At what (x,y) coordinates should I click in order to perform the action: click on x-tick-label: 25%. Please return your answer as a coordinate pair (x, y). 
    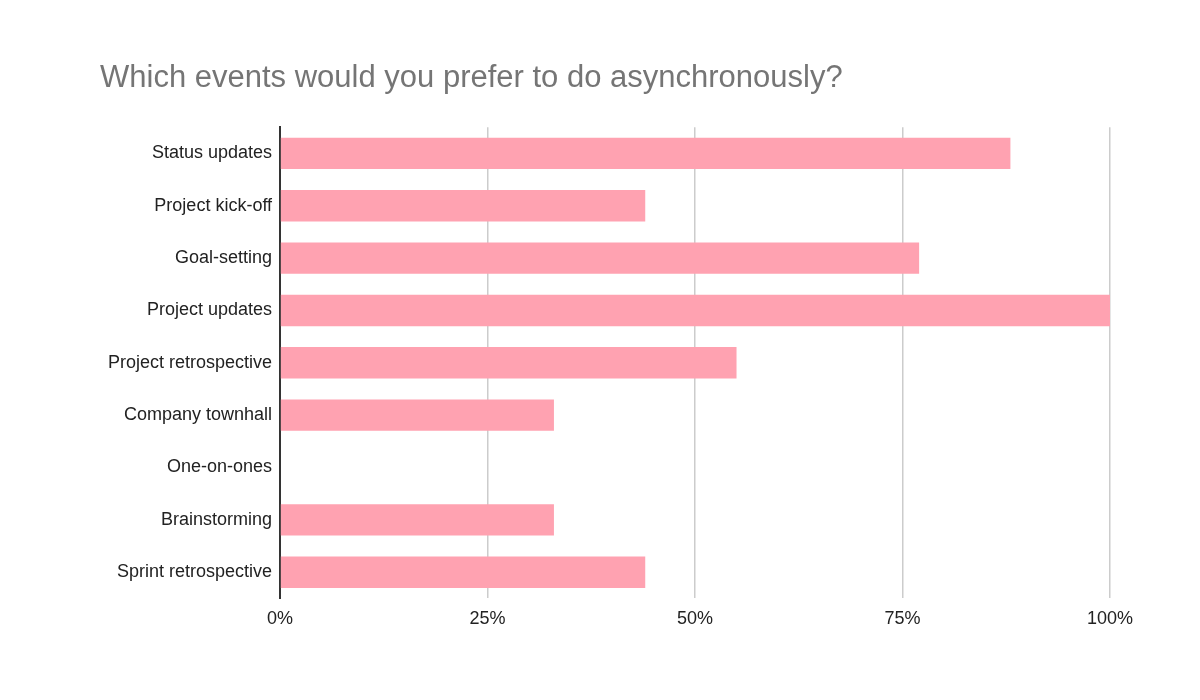
    Looking at the image, I should click on (487, 618).